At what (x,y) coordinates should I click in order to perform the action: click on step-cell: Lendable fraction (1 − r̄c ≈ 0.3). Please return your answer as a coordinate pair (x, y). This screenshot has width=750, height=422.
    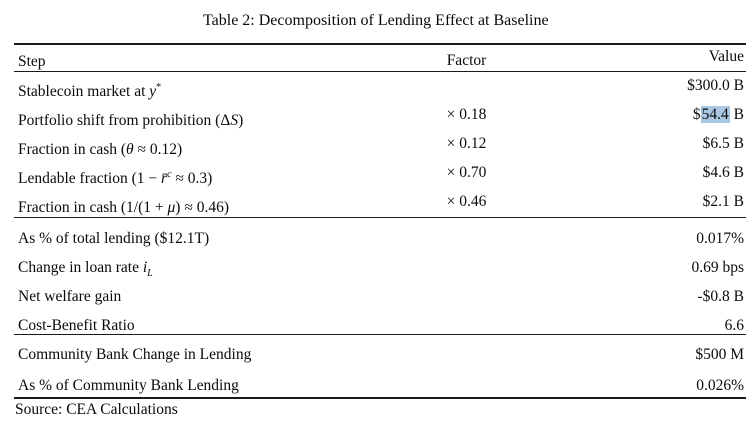
    Looking at the image, I should click on (199, 173).